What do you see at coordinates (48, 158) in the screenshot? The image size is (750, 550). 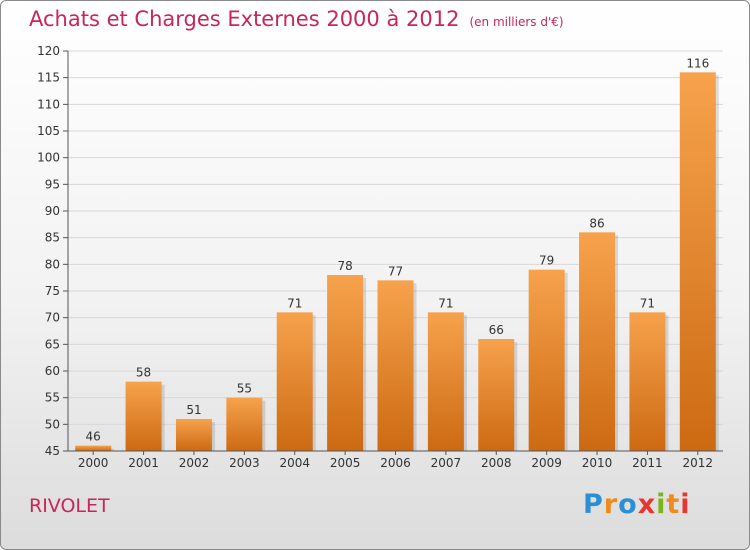 I see `y-tick-label: 100` at bounding box center [48, 158].